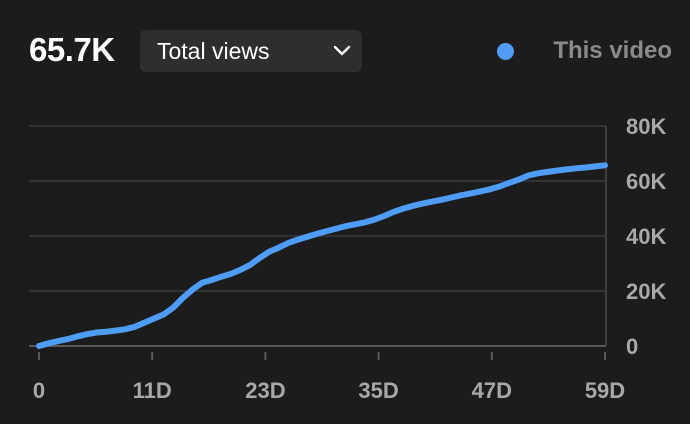 Image resolution: width=690 pixels, height=424 pixels. I want to click on chevron-down-icon, so click(342, 50).